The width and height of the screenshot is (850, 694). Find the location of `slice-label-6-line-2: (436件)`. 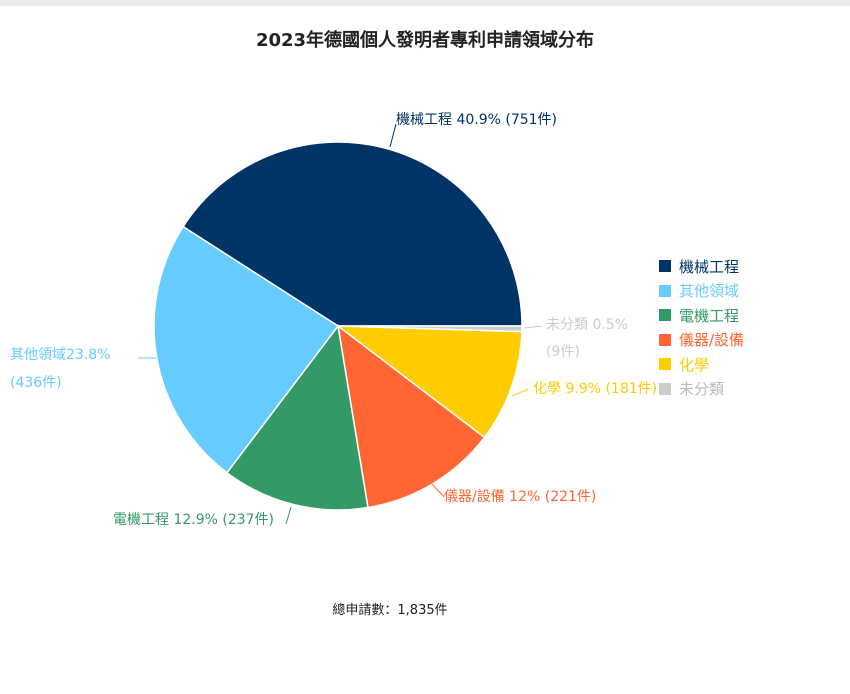

slice-label-6-line-2: (436件) is located at coordinates (36, 383).